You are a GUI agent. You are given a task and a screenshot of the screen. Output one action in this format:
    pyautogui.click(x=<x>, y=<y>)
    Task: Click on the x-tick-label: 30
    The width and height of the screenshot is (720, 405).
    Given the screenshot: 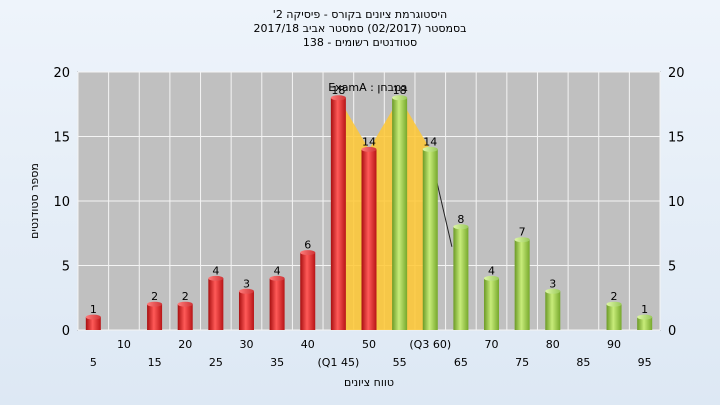 What is the action you would take?
    pyautogui.click(x=246, y=344)
    